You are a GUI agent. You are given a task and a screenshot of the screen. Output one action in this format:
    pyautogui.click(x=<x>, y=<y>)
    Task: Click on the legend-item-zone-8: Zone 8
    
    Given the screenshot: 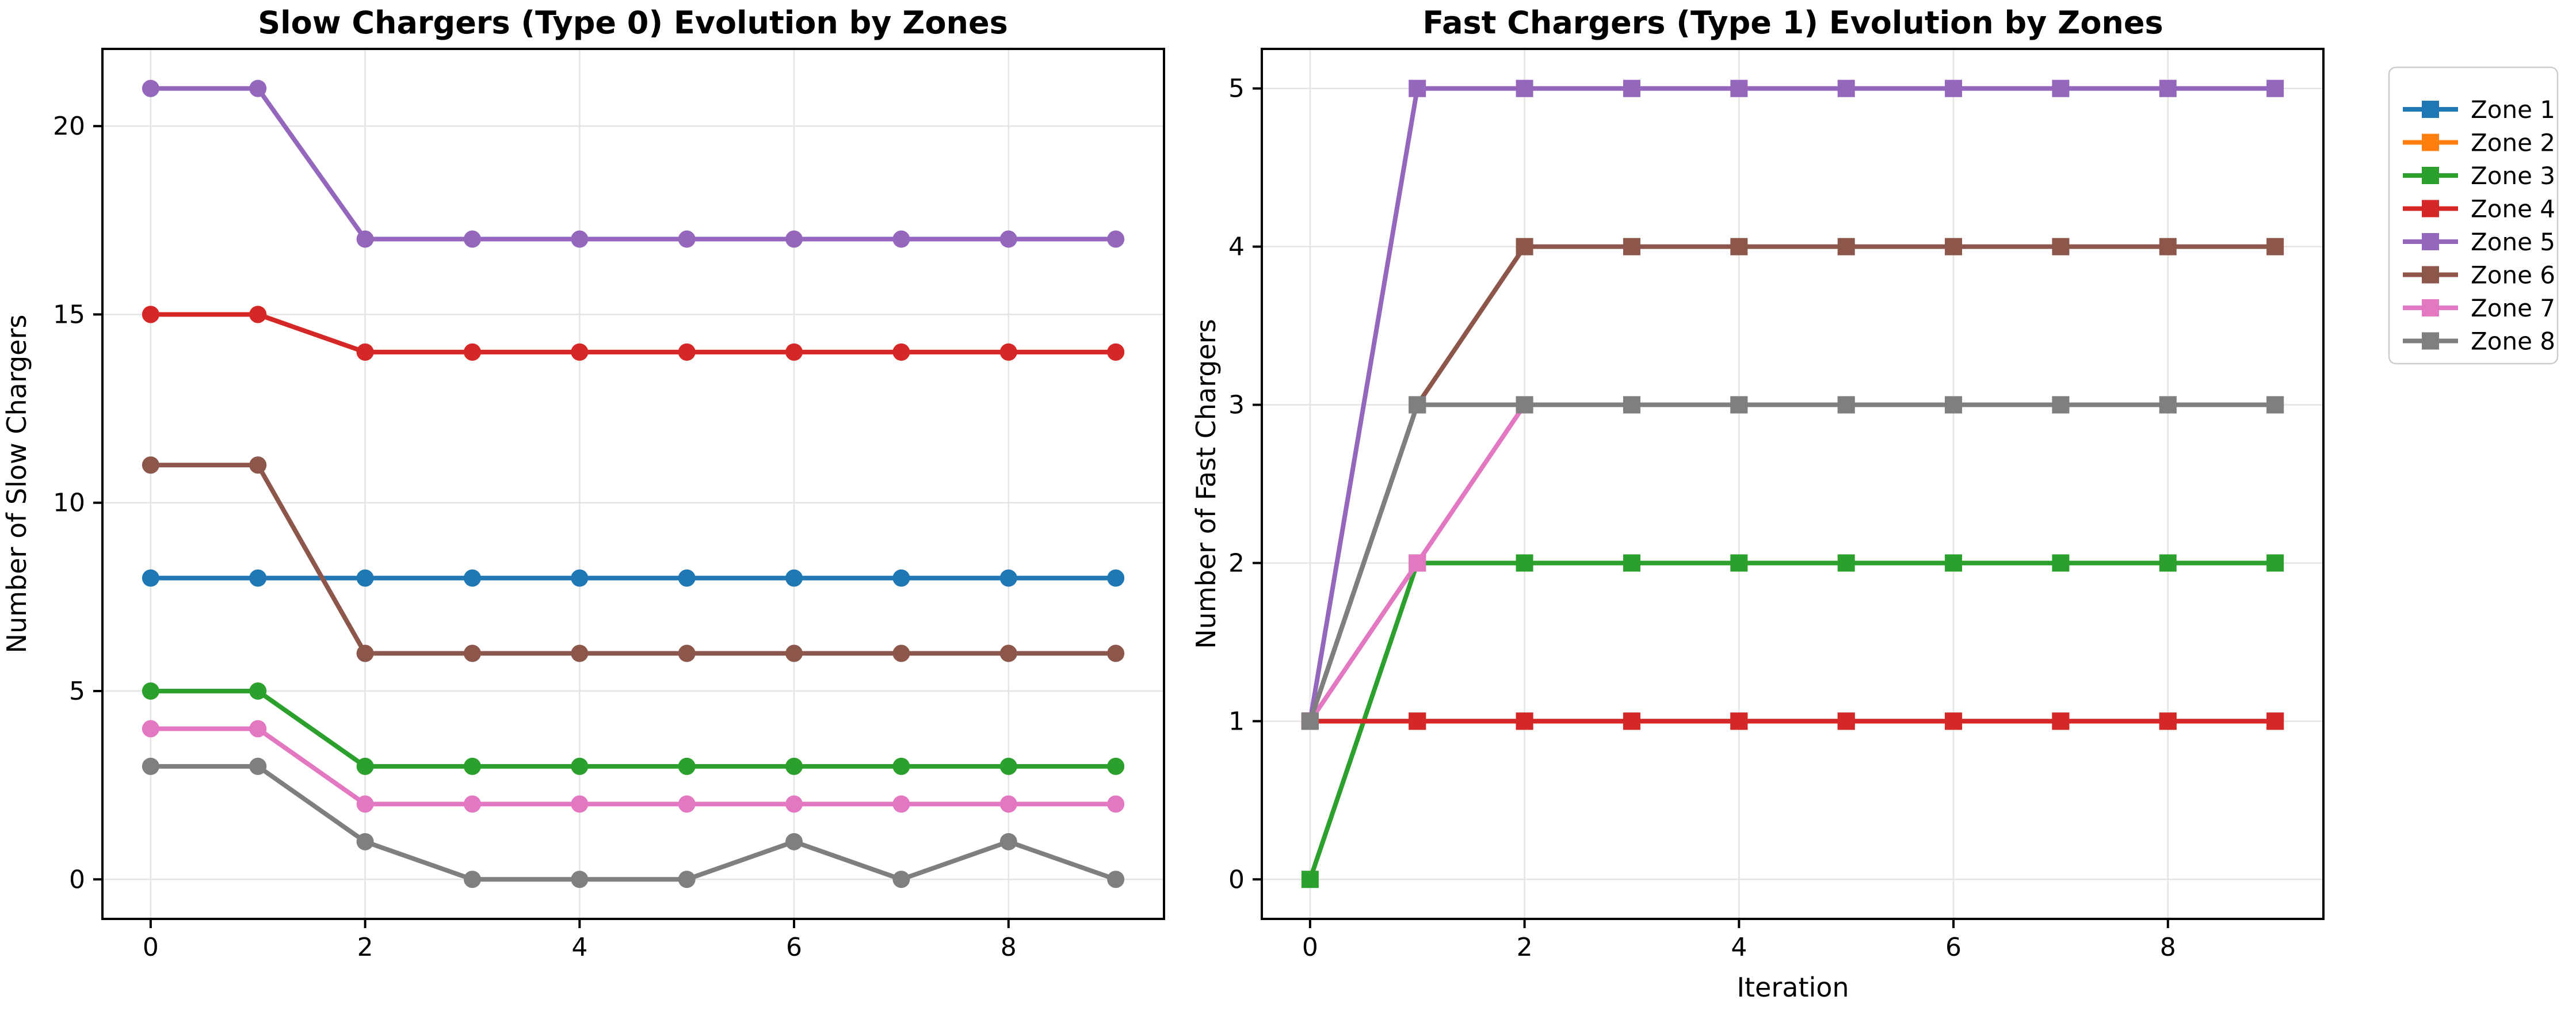 What is the action you would take?
    pyautogui.click(x=2479, y=341)
    